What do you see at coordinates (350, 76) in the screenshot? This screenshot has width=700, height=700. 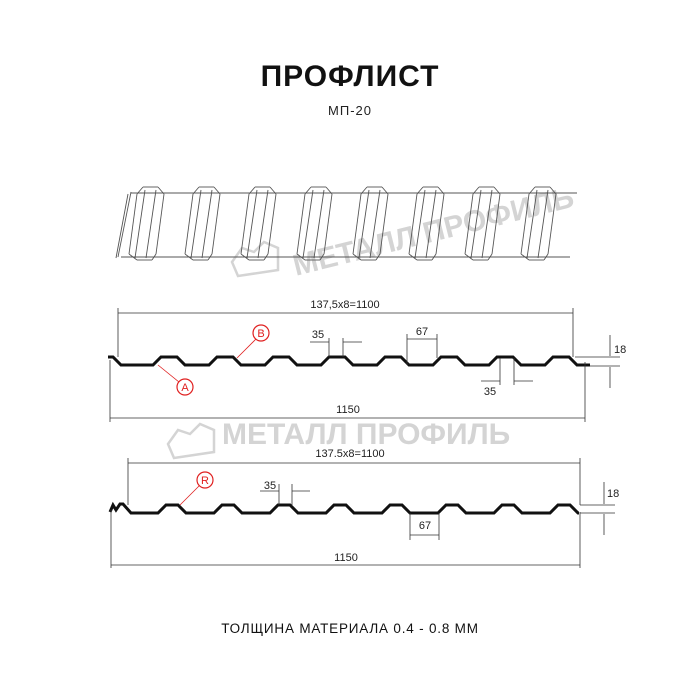 I see `page-title: ПРОФЛИСТ` at bounding box center [350, 76].